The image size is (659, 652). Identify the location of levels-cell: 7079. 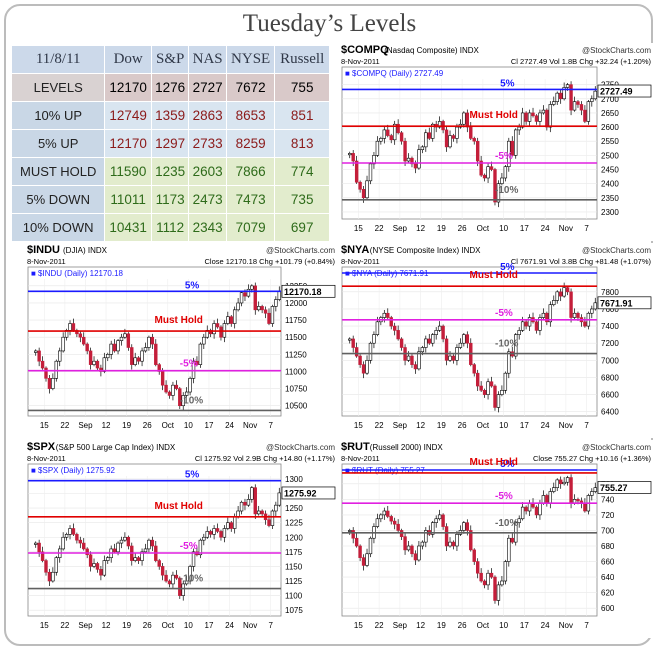
(250, 227).